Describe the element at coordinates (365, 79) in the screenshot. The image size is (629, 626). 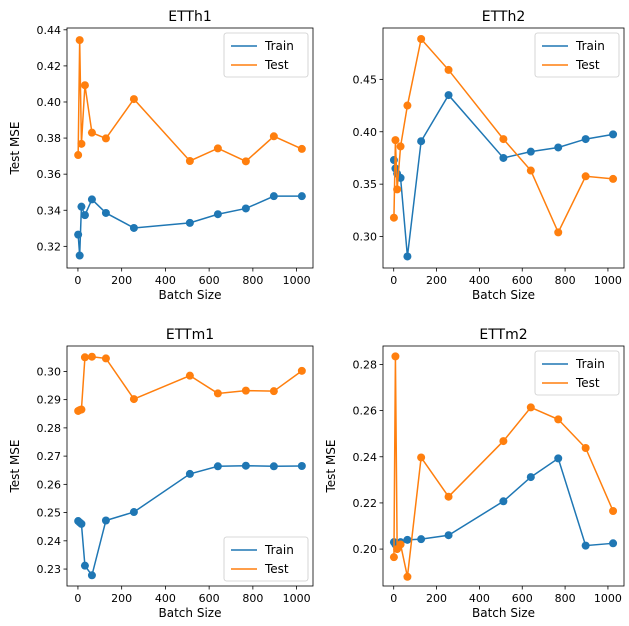
I see `y-tick-label: 0.45` at that location.